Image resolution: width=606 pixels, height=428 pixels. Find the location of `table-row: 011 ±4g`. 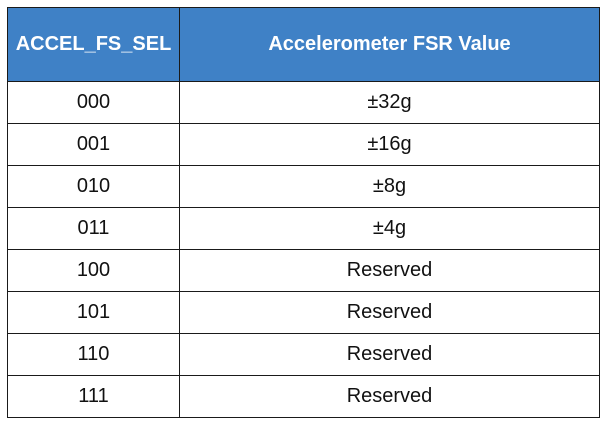

table-row: 011 ±4g is located at coordinates (303, 228).